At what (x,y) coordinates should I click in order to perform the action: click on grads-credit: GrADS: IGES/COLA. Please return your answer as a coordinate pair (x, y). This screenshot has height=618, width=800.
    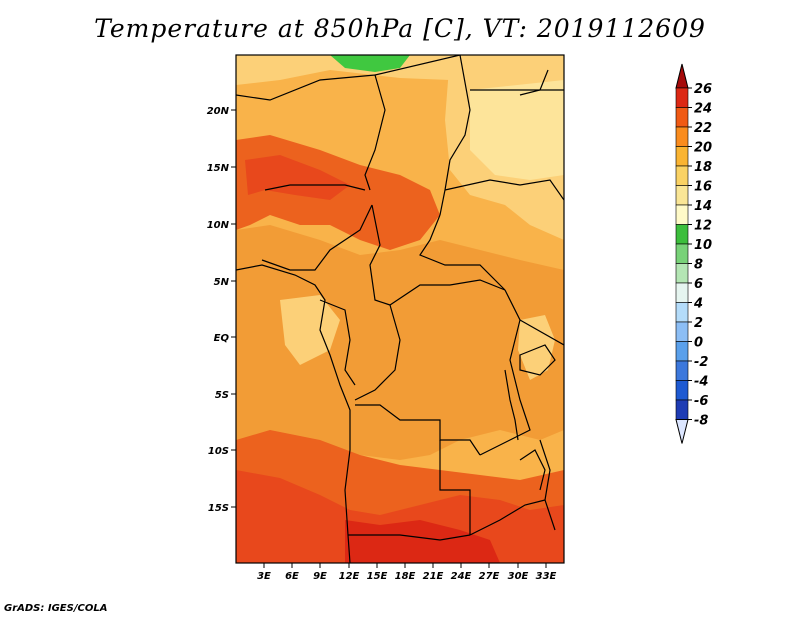
    Looking at the image, I should click on (56, 608).